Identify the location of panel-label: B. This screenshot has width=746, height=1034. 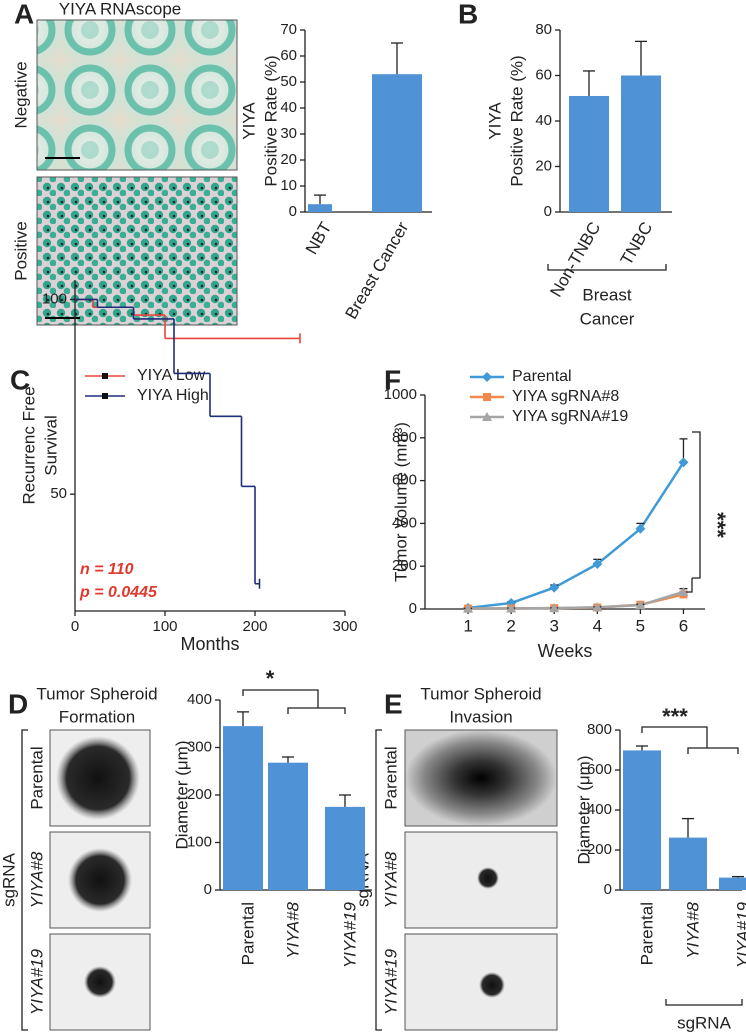
(468, 14).